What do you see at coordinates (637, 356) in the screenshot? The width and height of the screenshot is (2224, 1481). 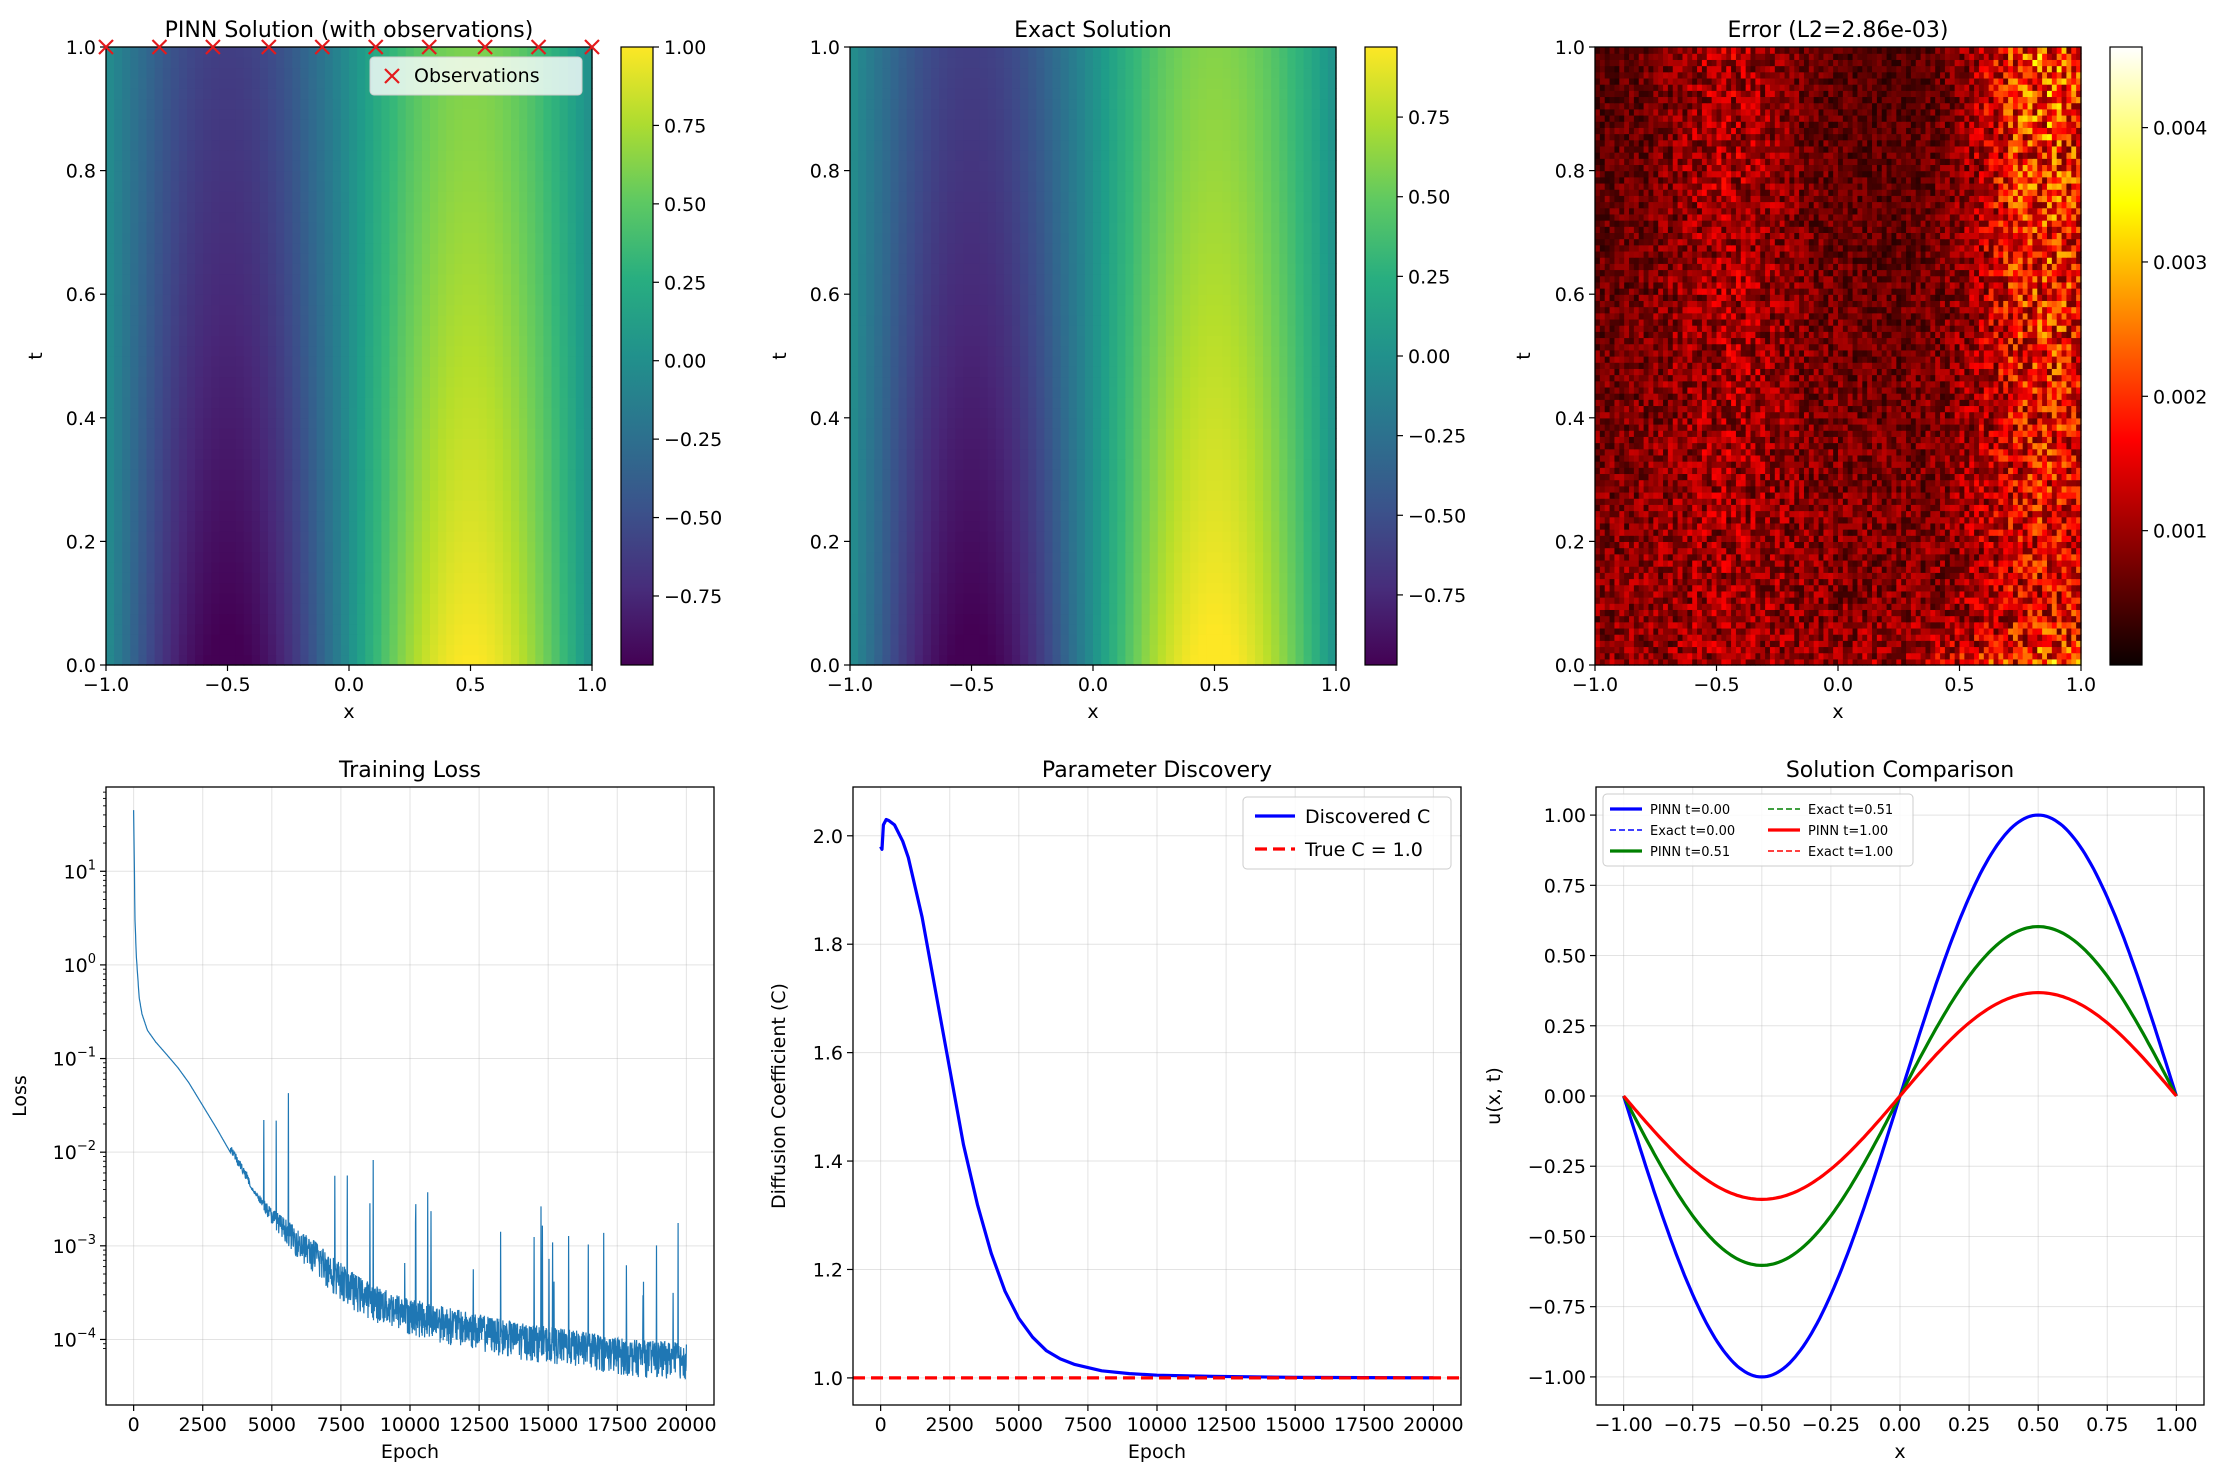 I see `colorbar` at bounding box center [637, 356].